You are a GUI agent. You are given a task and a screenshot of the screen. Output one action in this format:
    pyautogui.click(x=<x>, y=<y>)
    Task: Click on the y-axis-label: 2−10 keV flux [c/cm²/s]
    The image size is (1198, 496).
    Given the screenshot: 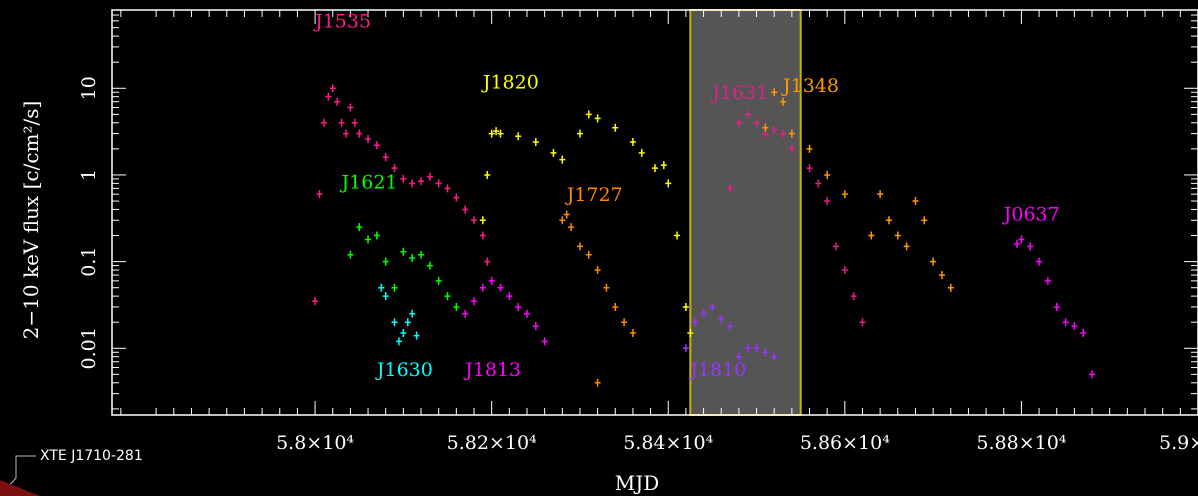 What is the action you would take?
    pyautogui.click(x=31, y=220)
    